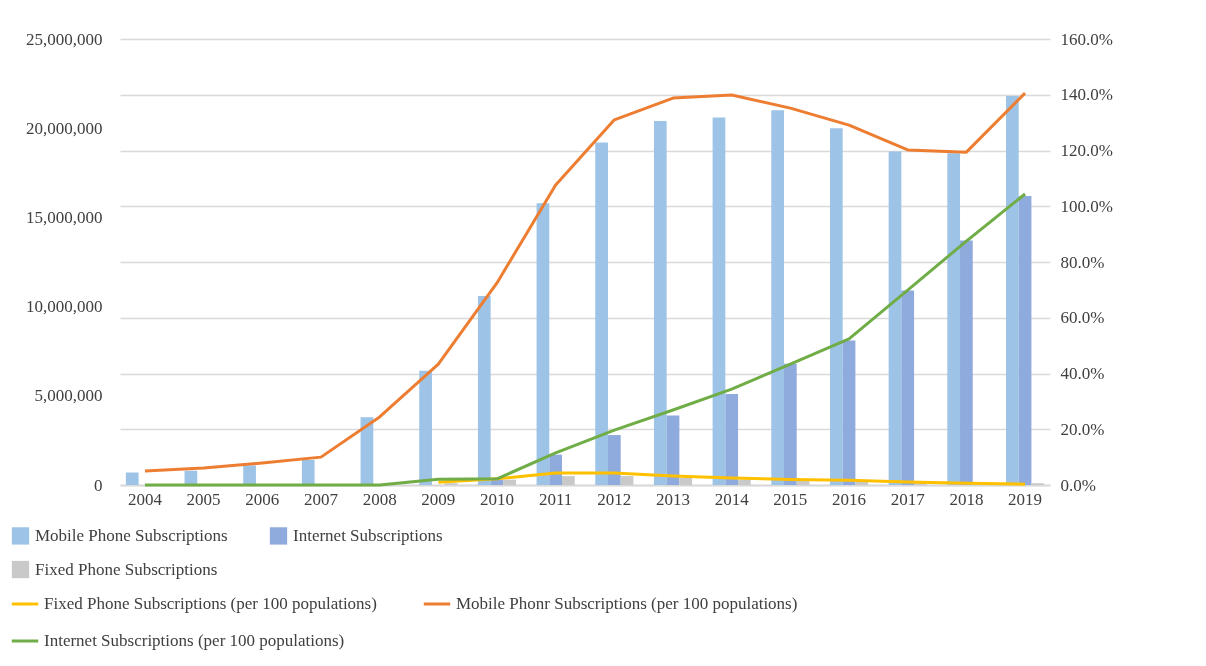 This screenshot has width=1206, height=666. I want to click on x-tick-label: 2016, so click(849, 499).